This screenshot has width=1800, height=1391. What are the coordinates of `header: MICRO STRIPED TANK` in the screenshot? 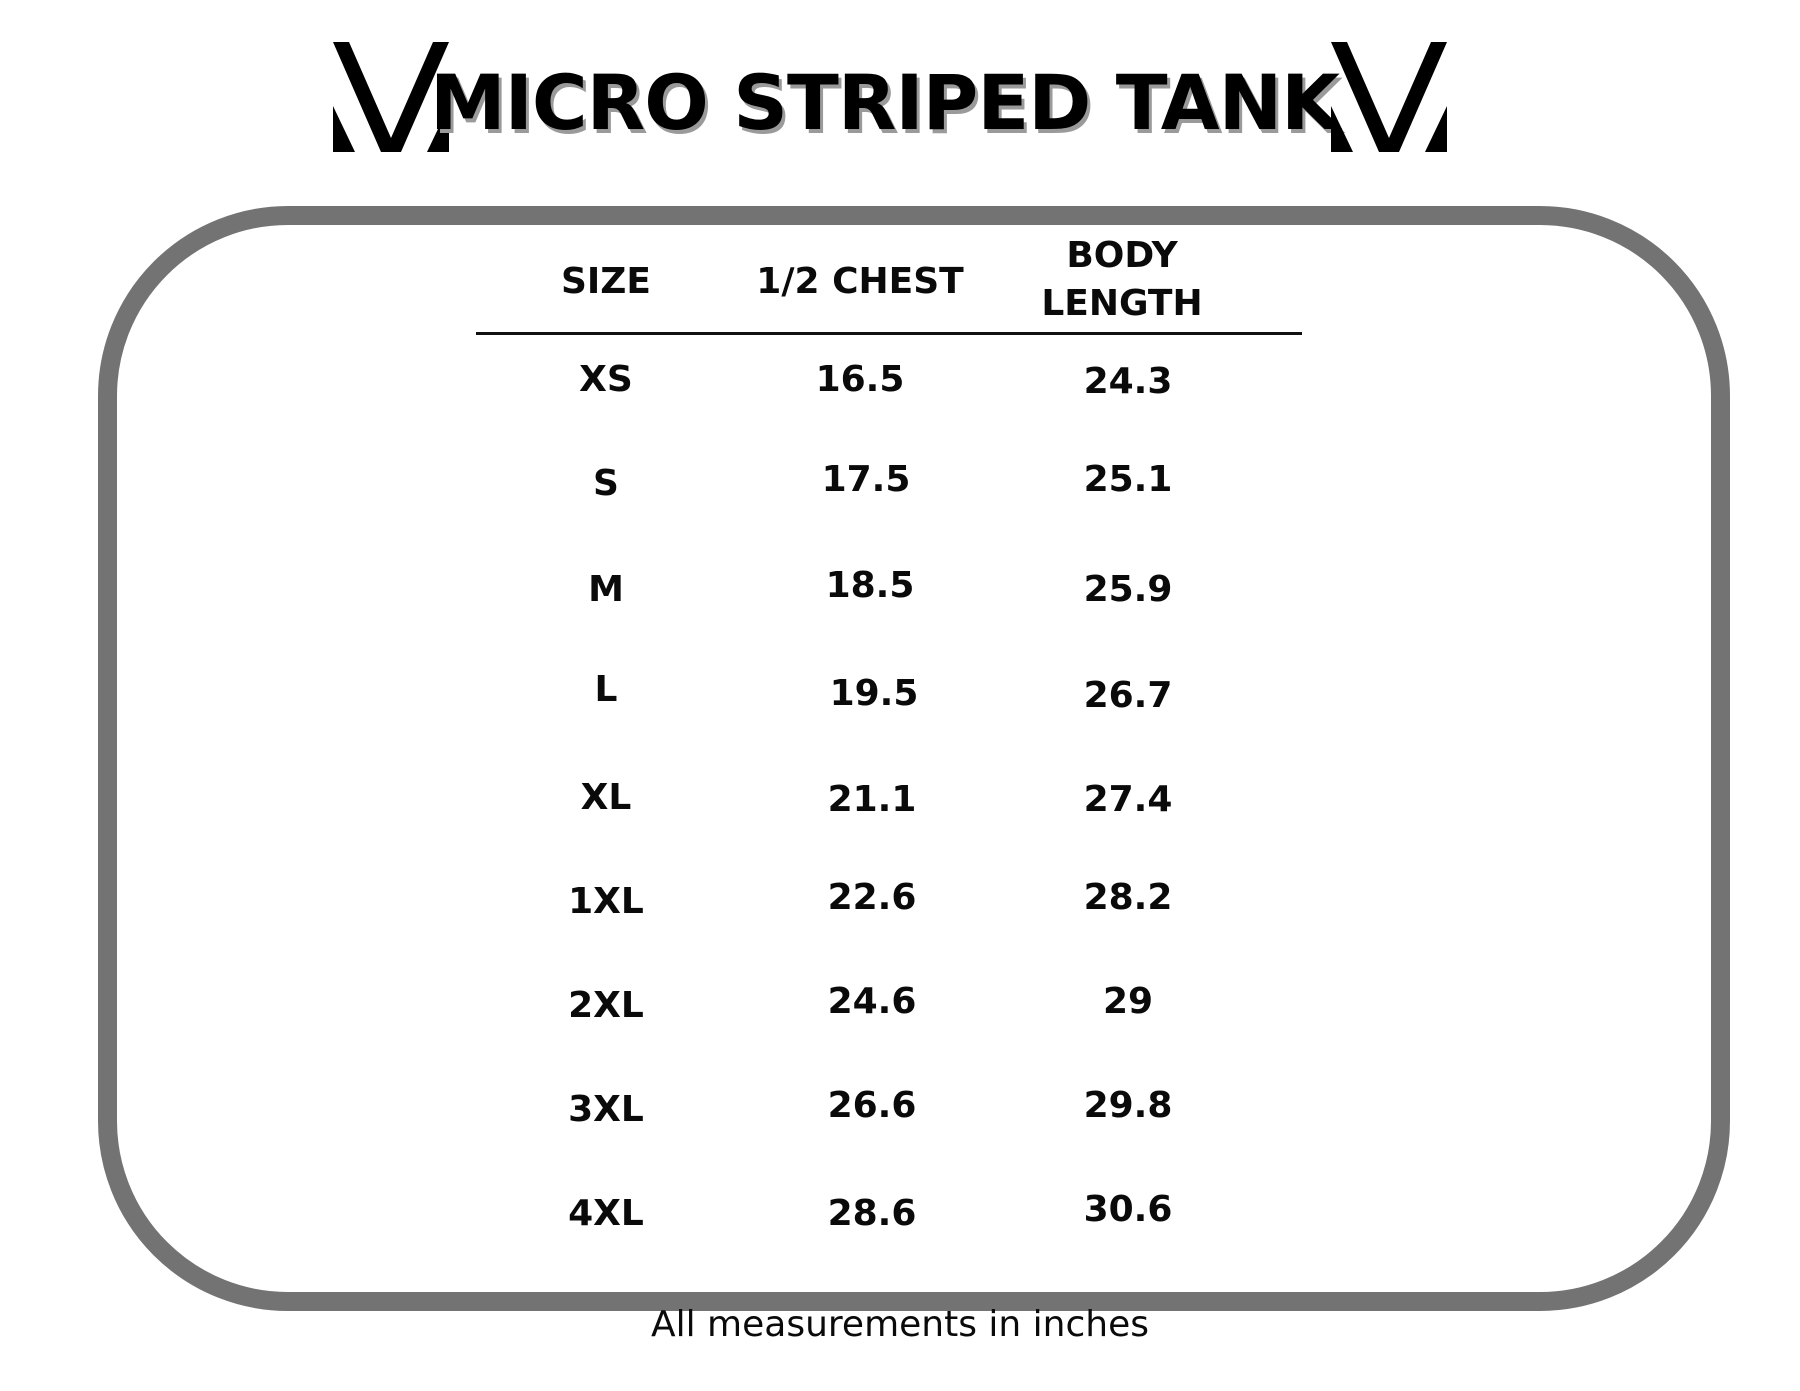 It's located at (900, 100).